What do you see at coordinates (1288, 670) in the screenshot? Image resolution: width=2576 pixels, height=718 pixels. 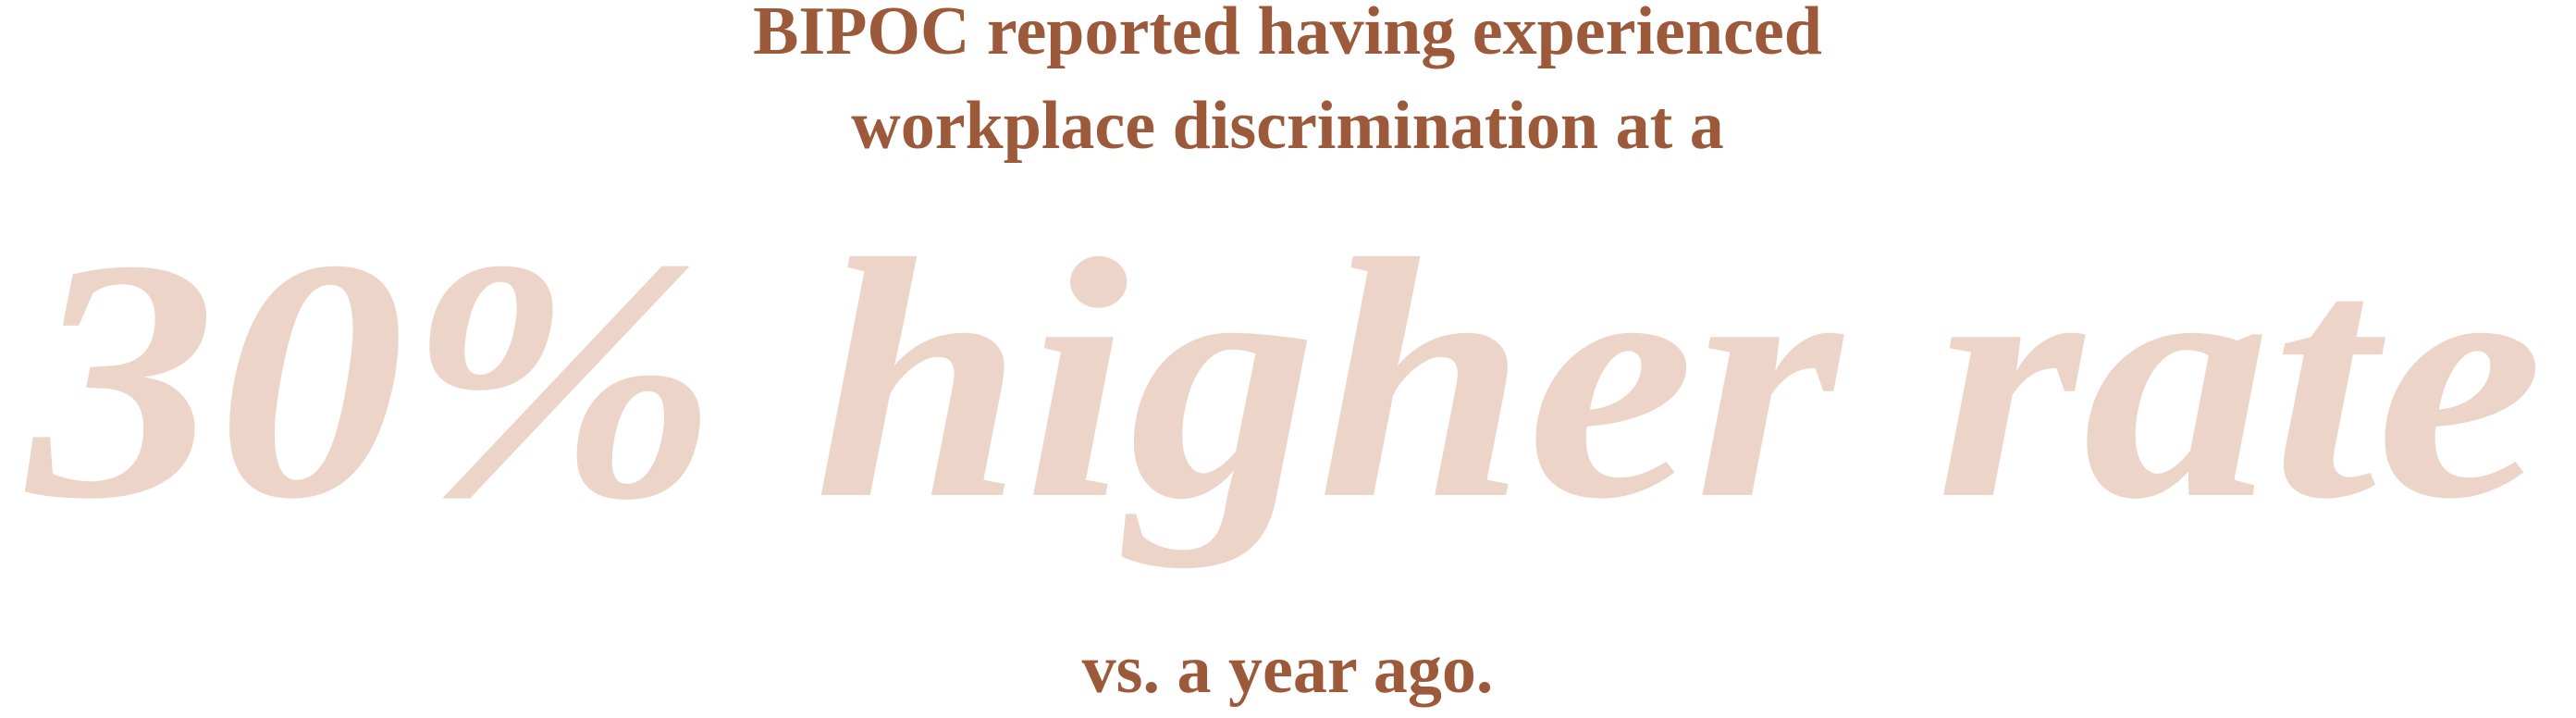 I see `footer-text: vs. a year ago.` at bounding box center [1288, 670].